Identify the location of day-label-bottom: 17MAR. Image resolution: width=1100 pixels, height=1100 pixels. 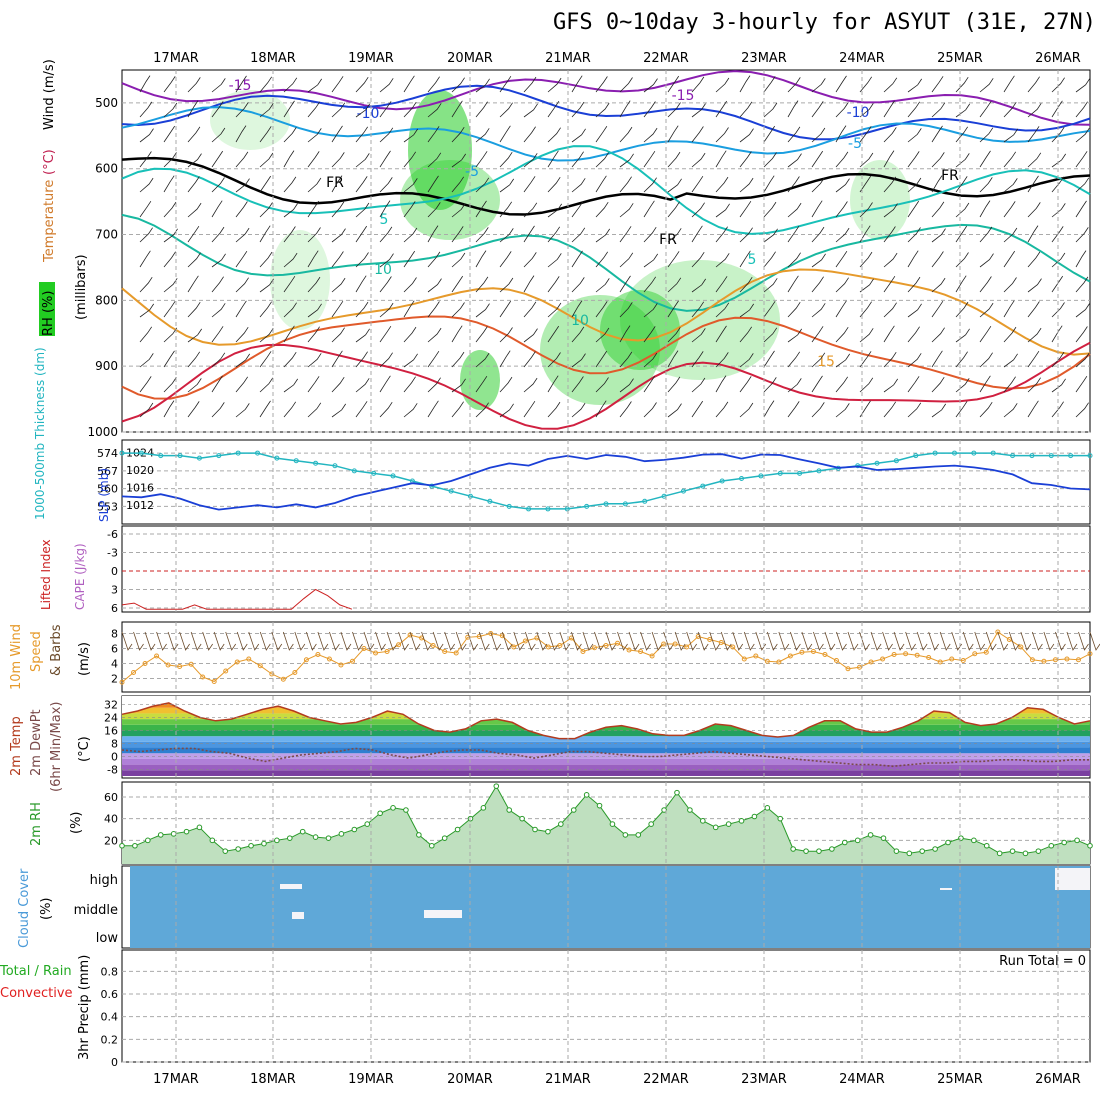
(176, 1079).